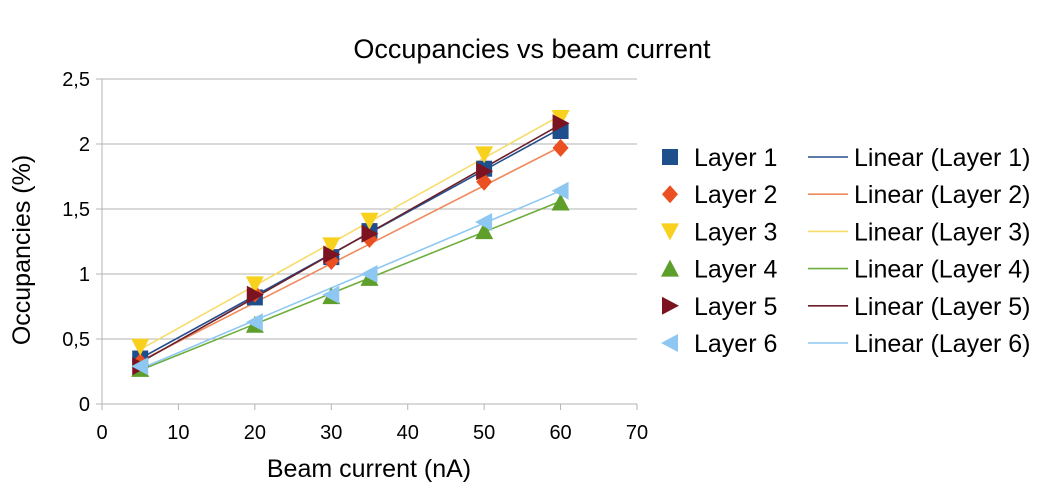 Image resolution: width=1060 pixels, height=495 pixels. Describe the element at coordinates (942, 232) in the screenshot. I see `legend-label-linear-3: Linear (Layer 3)` at that location.